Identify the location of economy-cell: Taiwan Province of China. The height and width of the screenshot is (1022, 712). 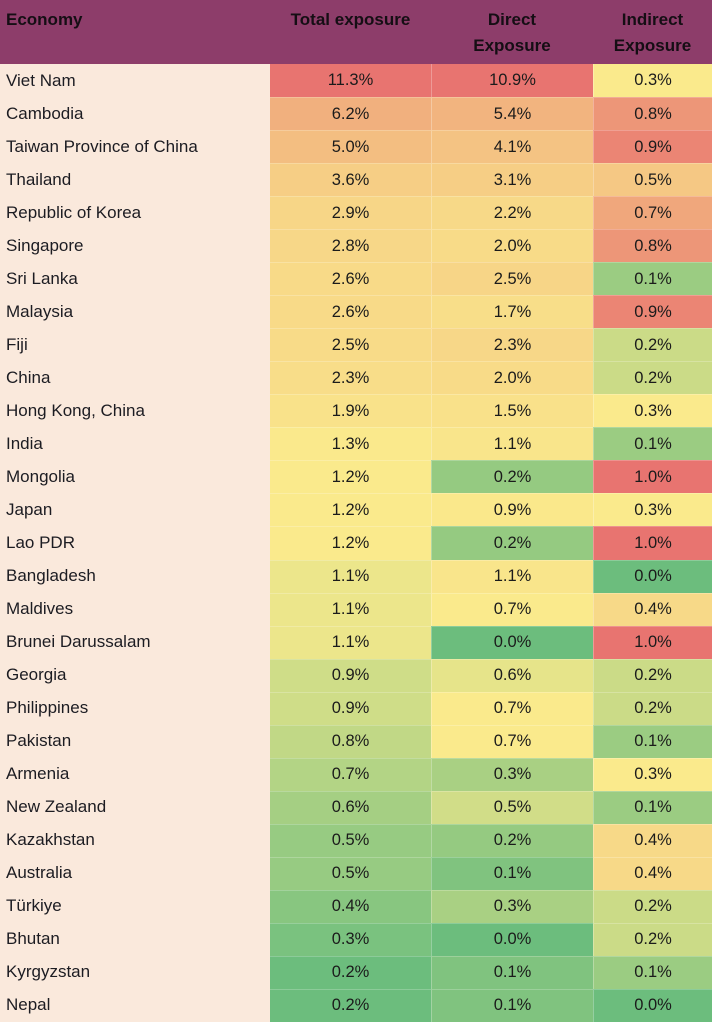
(135, 147).